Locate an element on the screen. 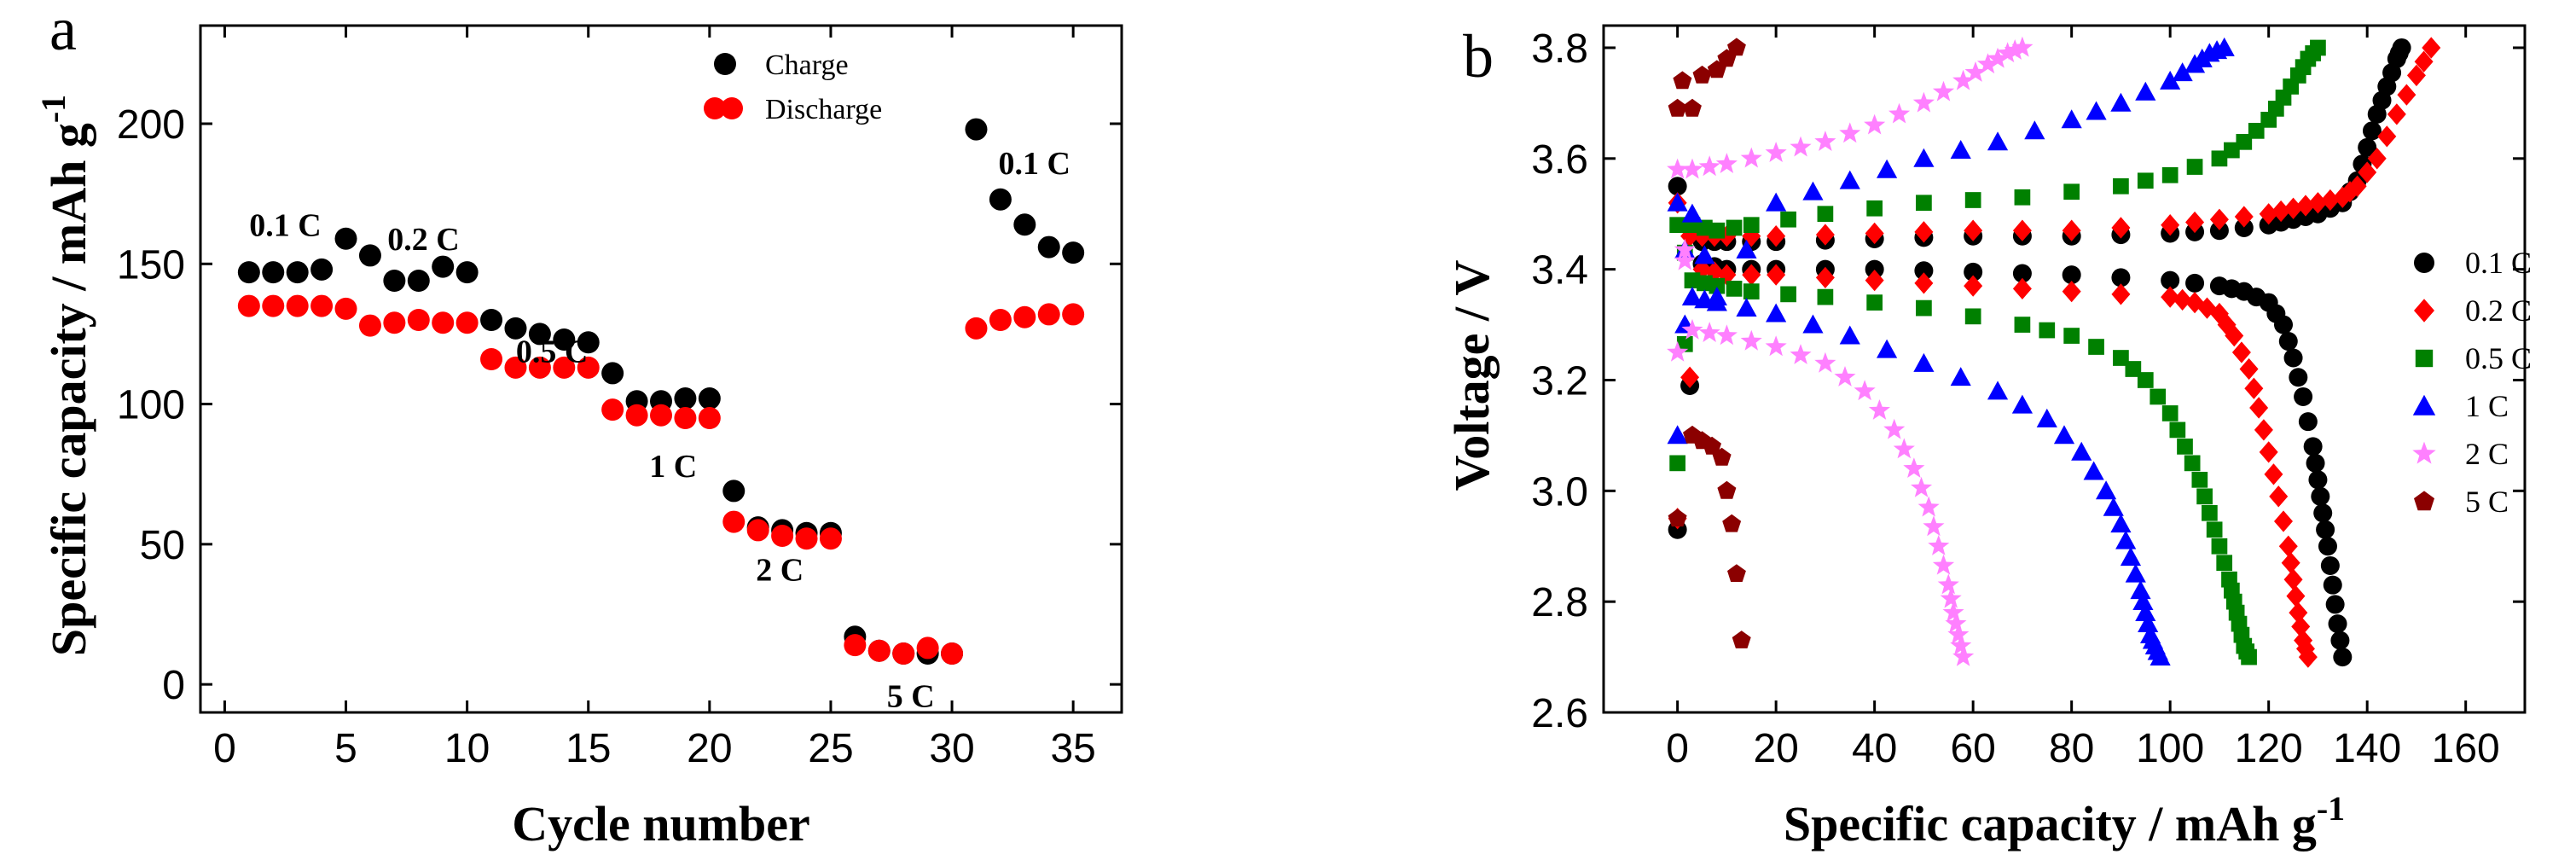 The height and width of the screenshot is (866, 2576). rate-annotation: 0.1 C is located at coordinates (285, 225).